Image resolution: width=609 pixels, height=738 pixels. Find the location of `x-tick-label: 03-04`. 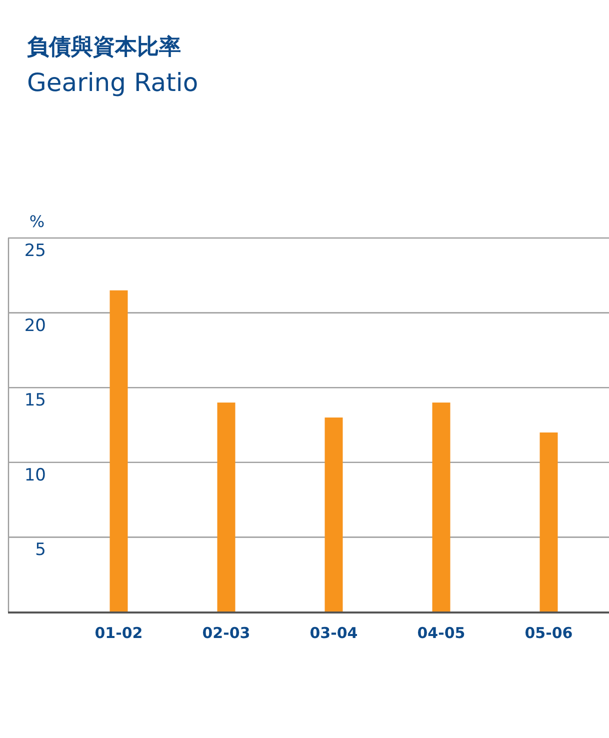

x-tick-label: 03-04 is located at coordinates (334, 633).